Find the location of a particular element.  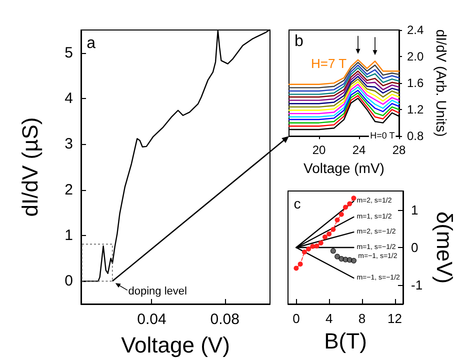

y-tick-label: 3 is located at coordinates (68, 144).